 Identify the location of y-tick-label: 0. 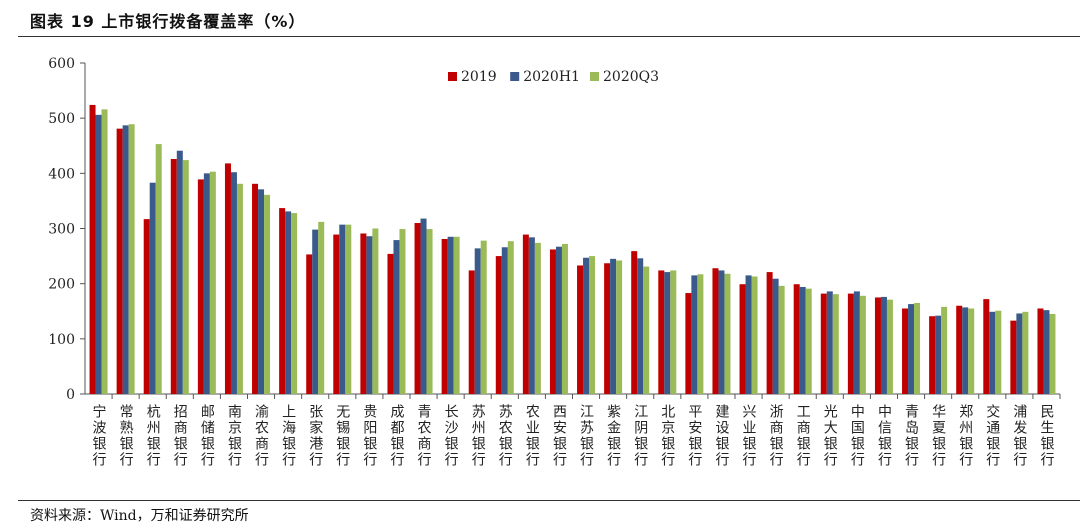
(70, 395).